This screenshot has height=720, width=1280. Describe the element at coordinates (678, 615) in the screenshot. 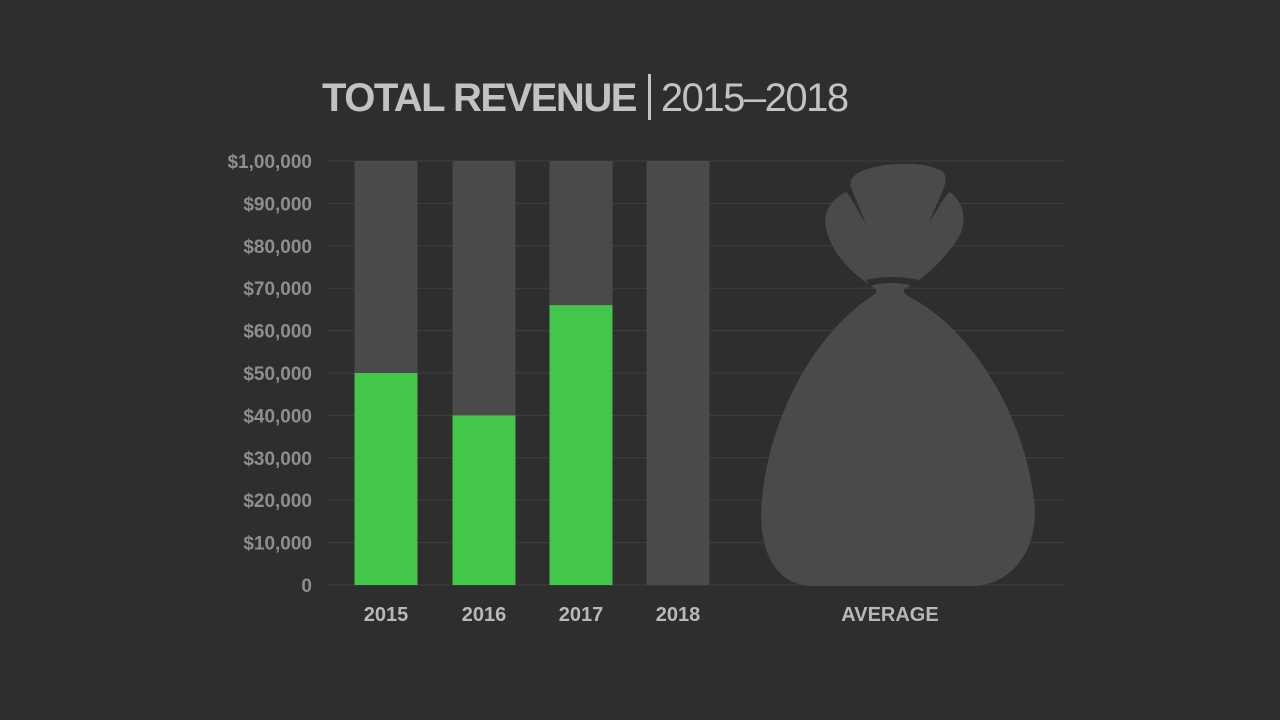

I see `x-tick-label: 2018` at that location.